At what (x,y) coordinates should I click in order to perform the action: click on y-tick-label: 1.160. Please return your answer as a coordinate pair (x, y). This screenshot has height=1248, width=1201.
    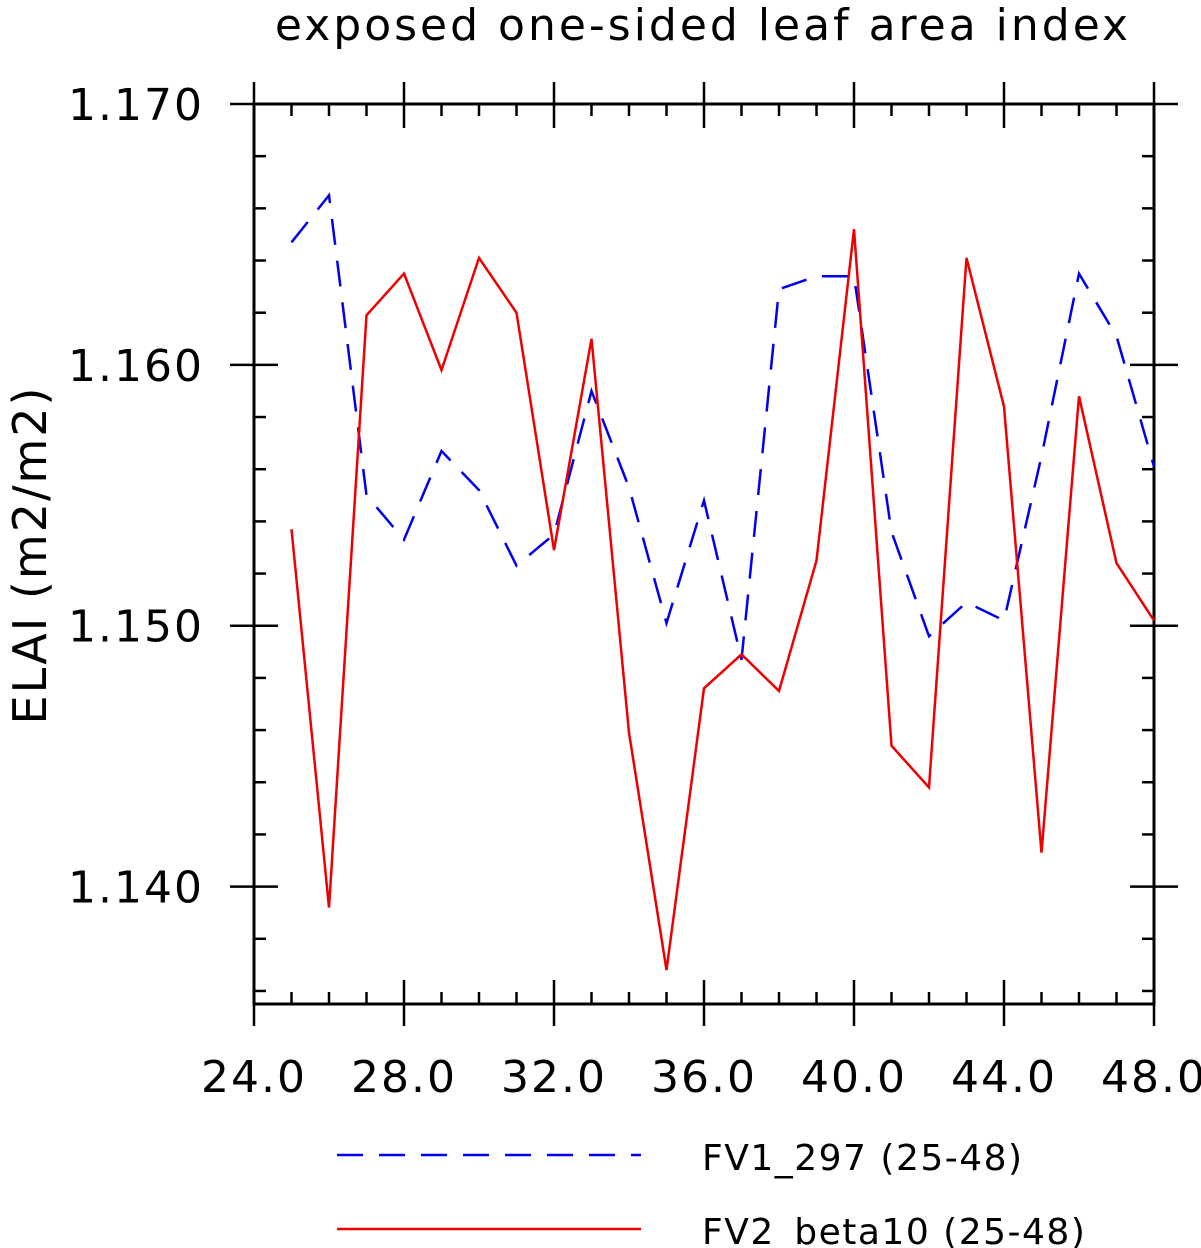
    Looking at the image, I should click on (136, 366).